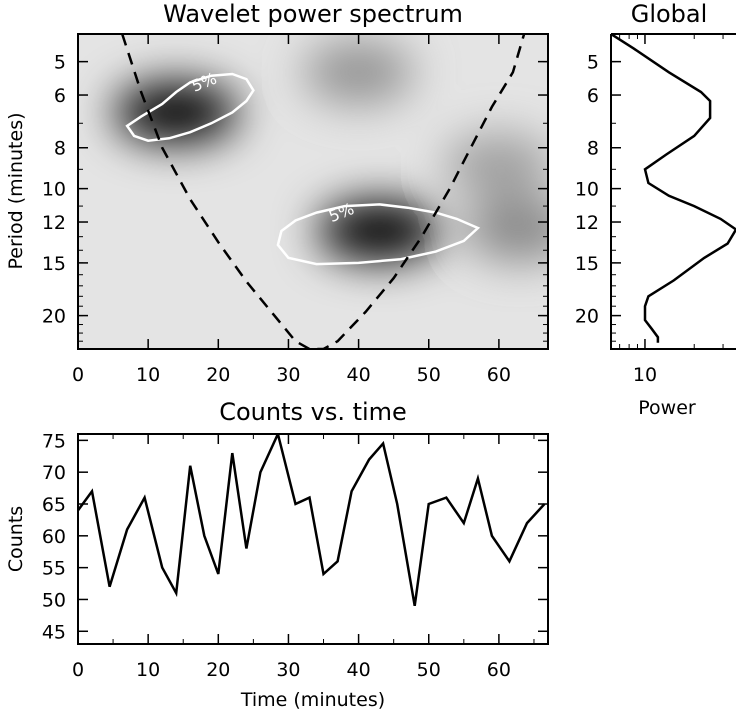 This screenshot has height=715, width=736. I want to click on counts-title: Counts vs. time, so click(313, 412).